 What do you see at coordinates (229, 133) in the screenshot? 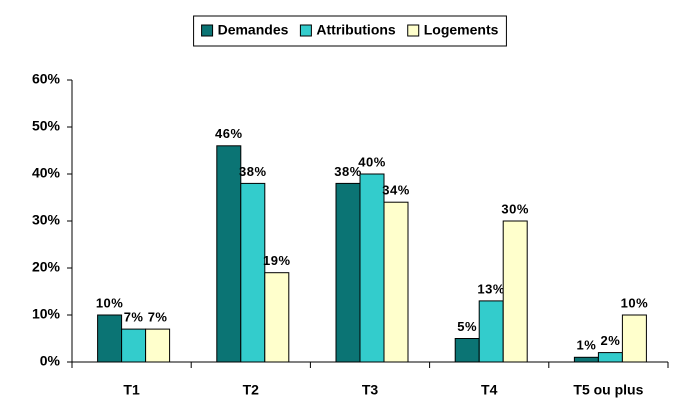
I see `data-label: 46%` at bounding box center [229, 133].